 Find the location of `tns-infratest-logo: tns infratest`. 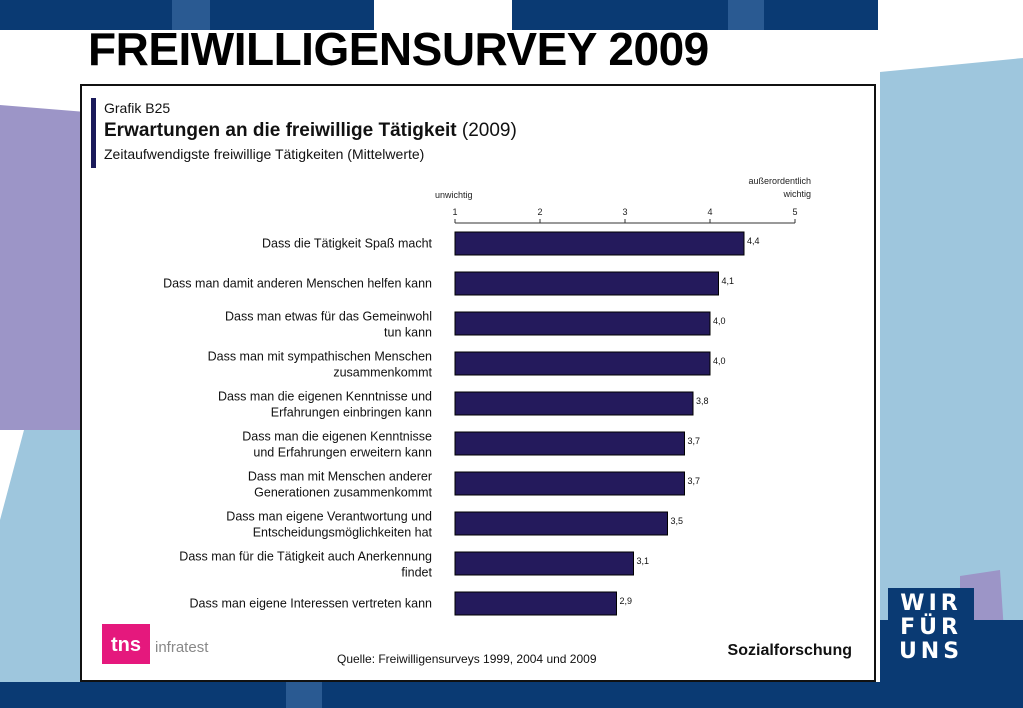

tns-infratest-logo: tns infratest is located at coordinates (155, 644).